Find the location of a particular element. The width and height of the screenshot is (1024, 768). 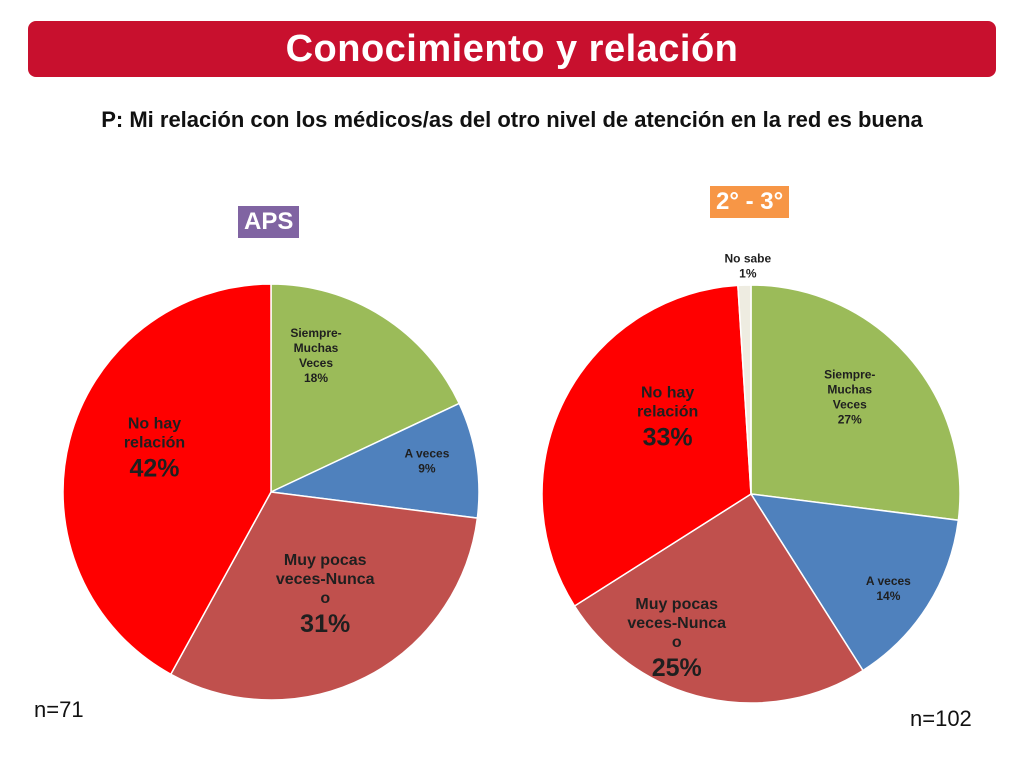

slice-label-no-hay-relaci-n: No hay relación 42% is located at coordinates (154, 448).